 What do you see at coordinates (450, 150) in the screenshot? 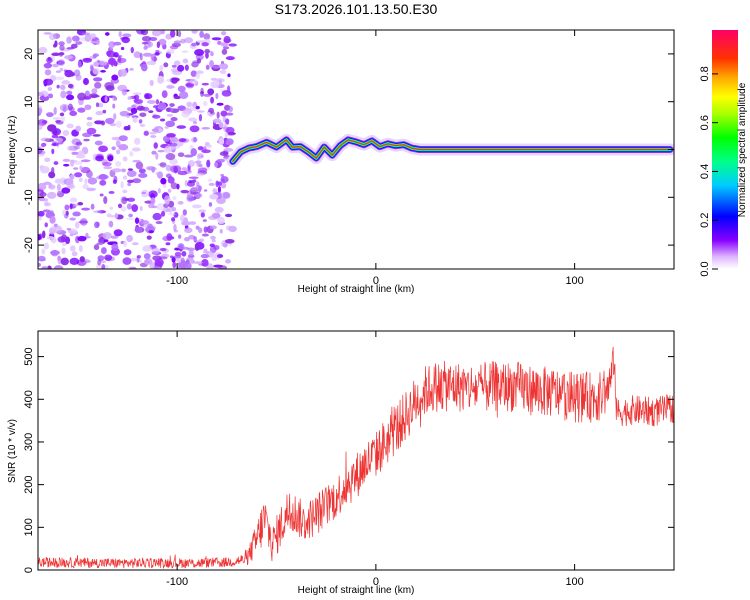
I see `spectrogram-signal-track` at bounding box center [450, 150].